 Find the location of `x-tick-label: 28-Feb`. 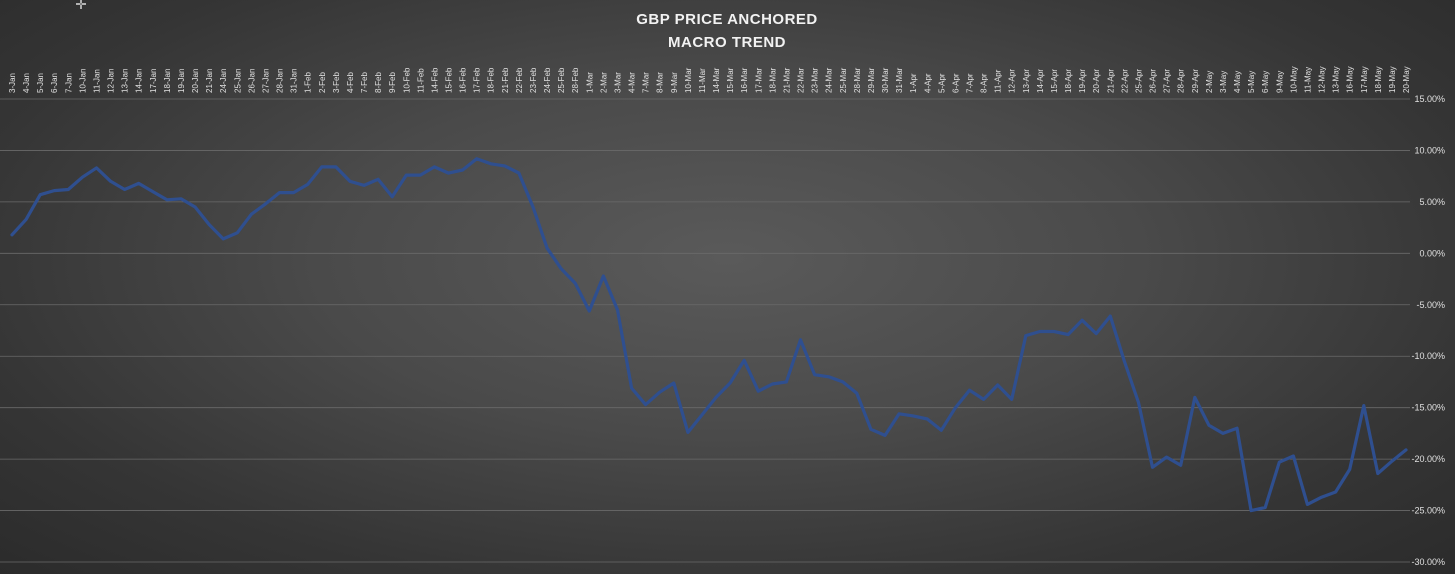

x-tick-label: 28-Feb is located at coordinates (575, 80).